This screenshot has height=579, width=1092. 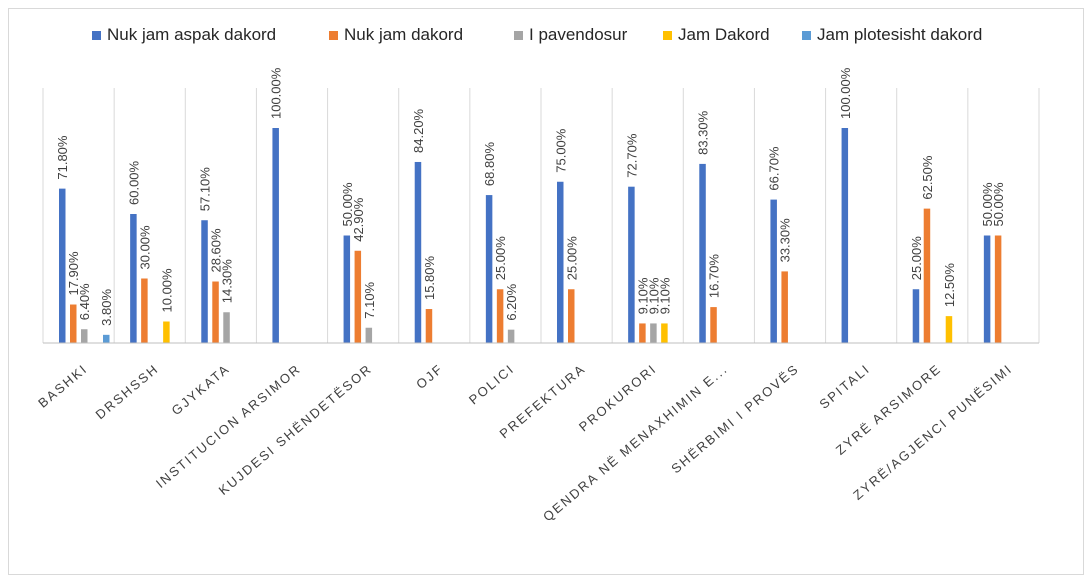 I want to click on data-label: 71.80%, so click(x=62, y=157).